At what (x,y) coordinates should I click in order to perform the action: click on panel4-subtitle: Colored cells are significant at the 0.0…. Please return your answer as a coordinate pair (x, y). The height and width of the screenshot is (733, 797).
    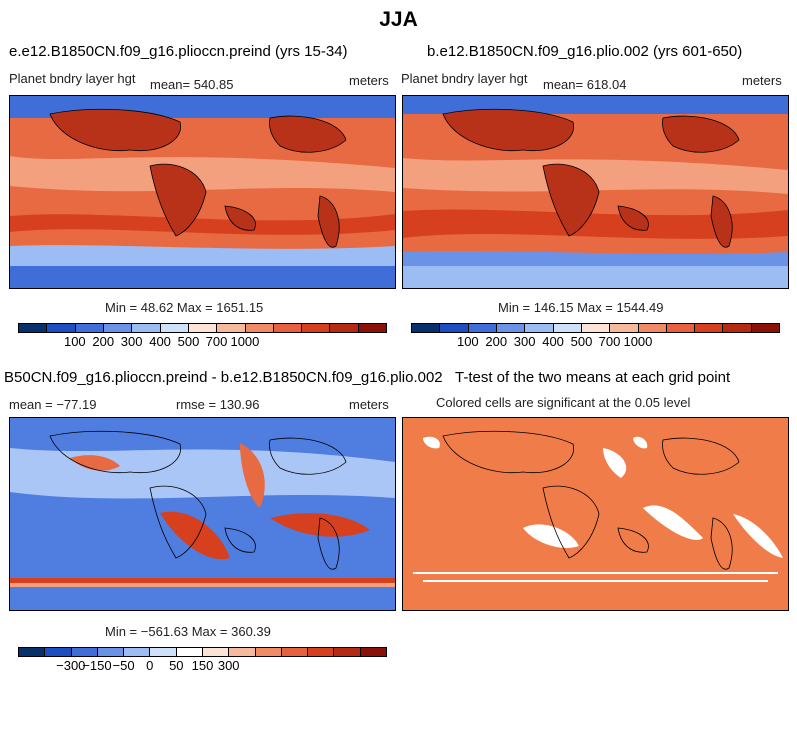
    Looking at the image, I should click on (563, 402).